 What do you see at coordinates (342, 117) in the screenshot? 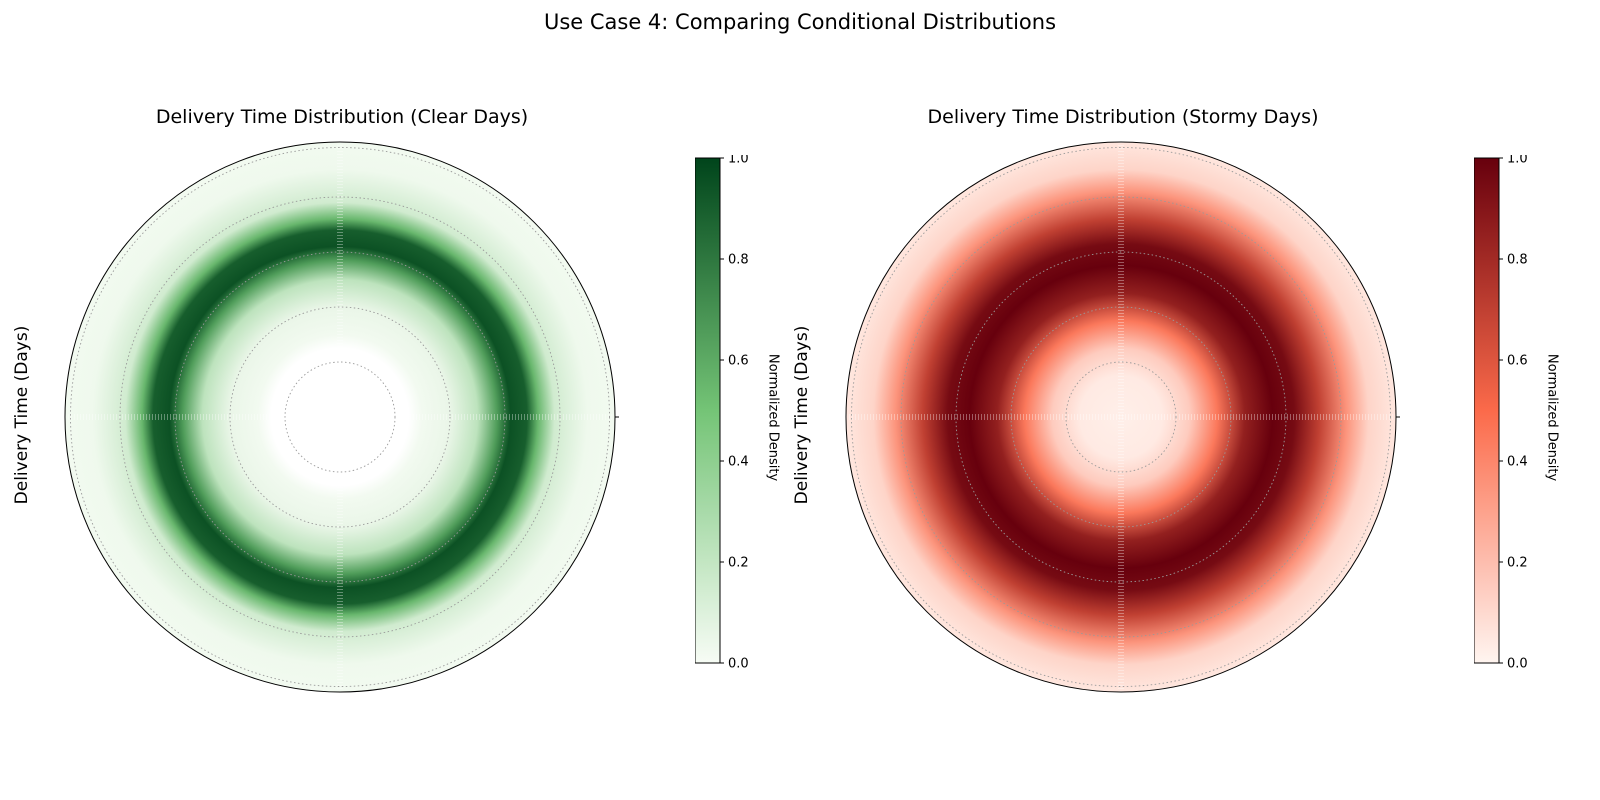
I see `left-chart-title: Delivery Time Distribution (Clear Days)` at bounding box center [342, 117].